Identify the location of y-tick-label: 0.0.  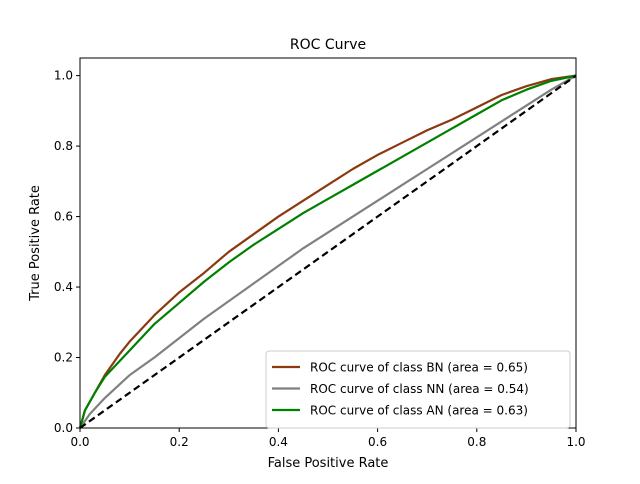
(63, 428).